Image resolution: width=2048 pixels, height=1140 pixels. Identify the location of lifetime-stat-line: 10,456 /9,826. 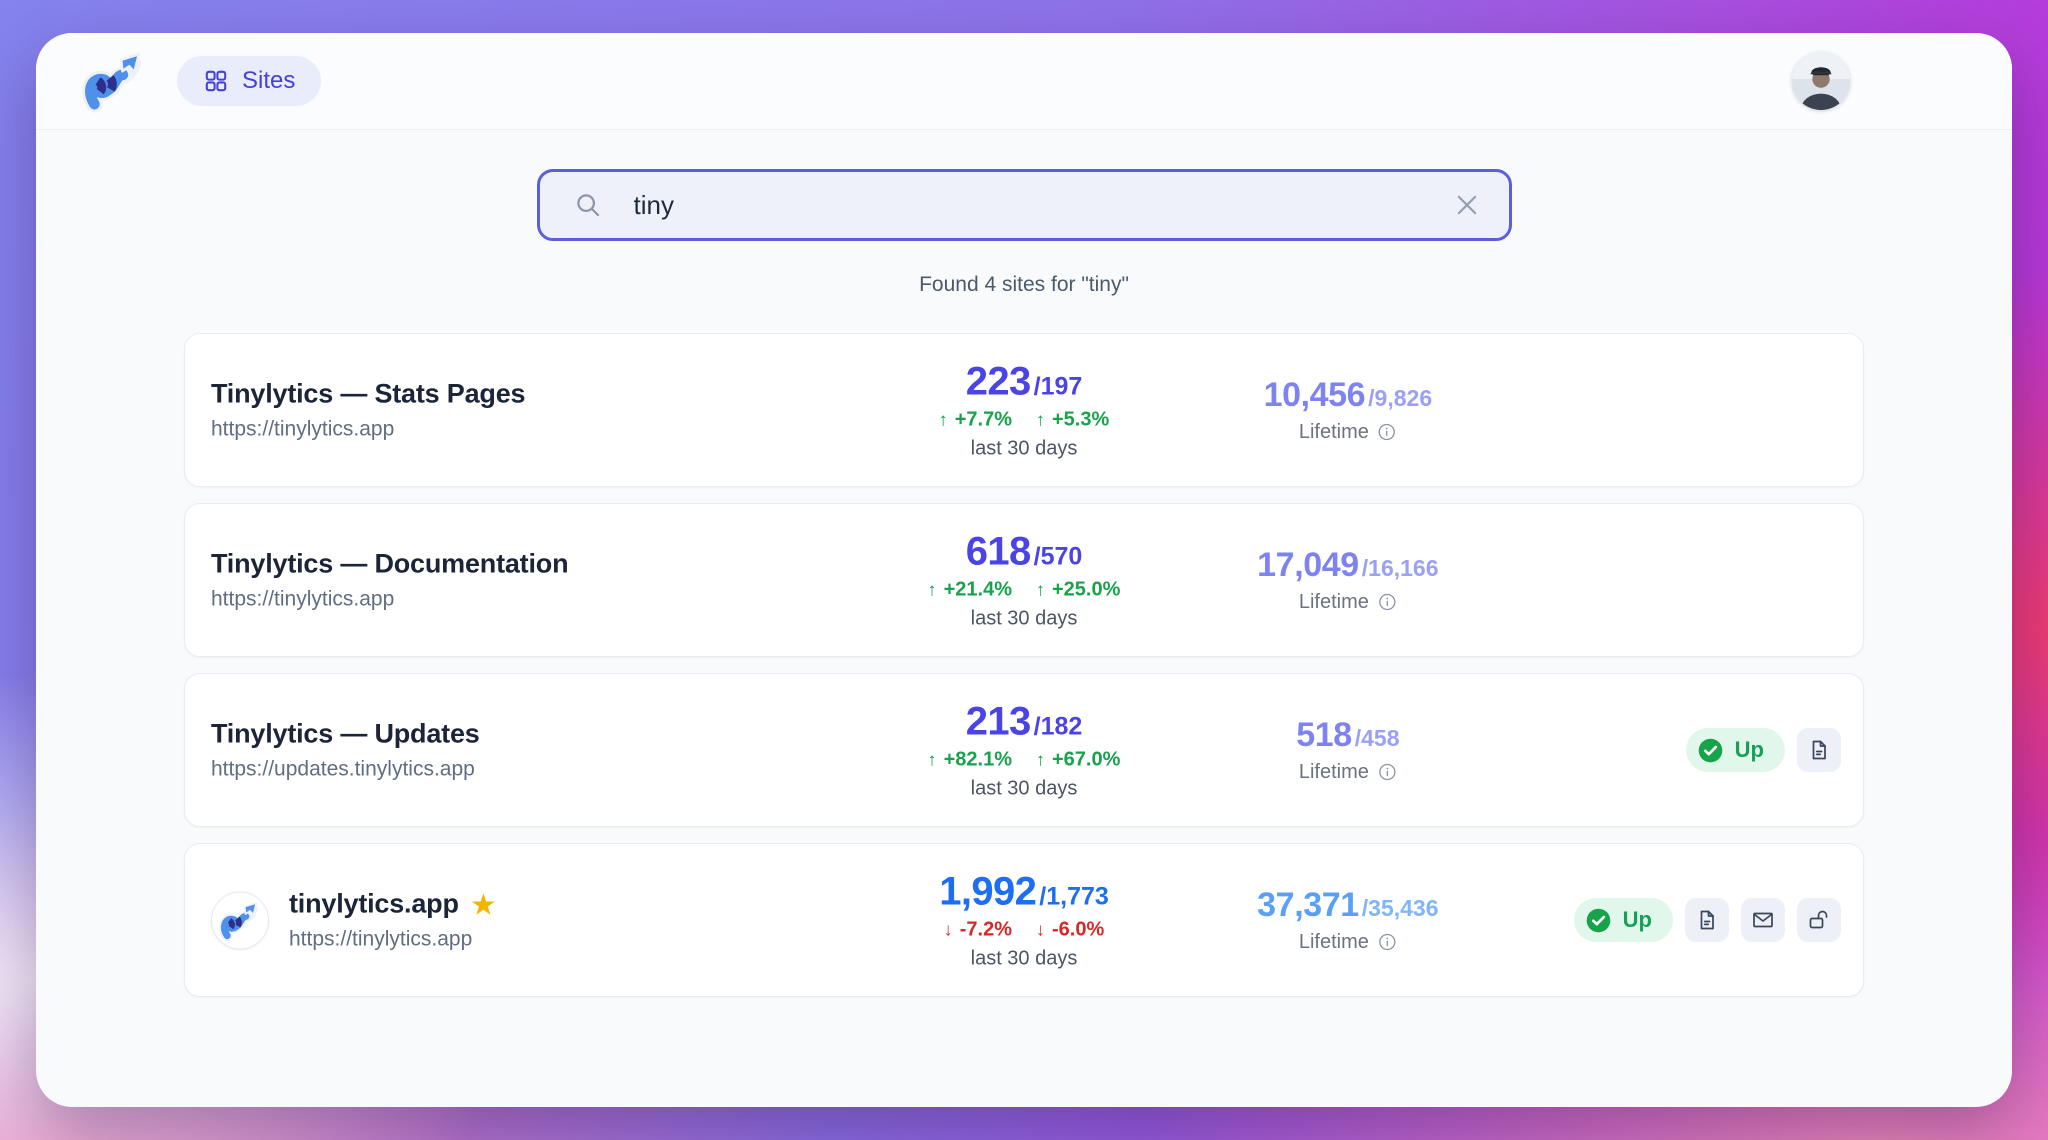
(1348, 395).